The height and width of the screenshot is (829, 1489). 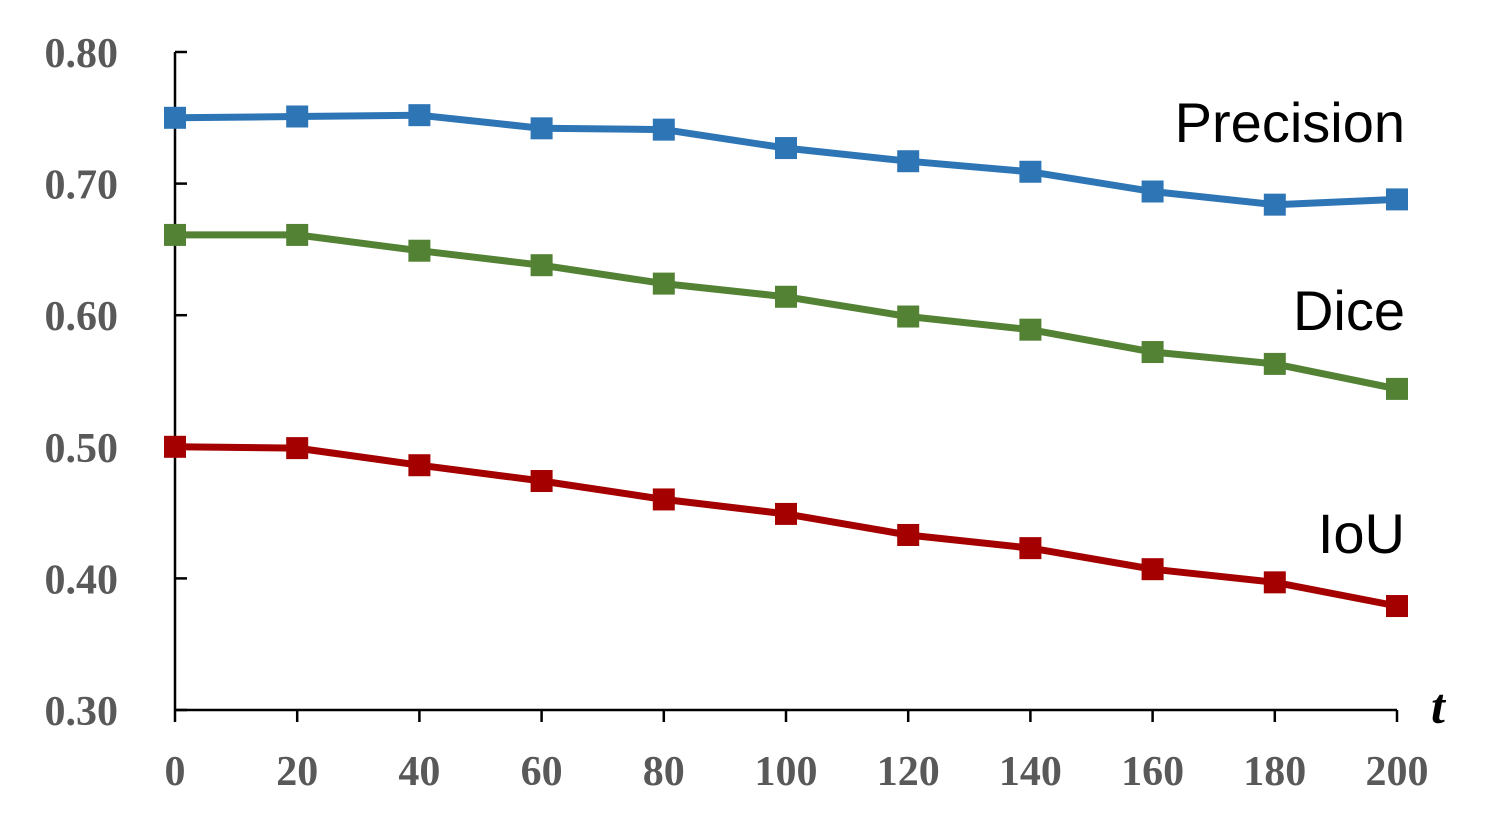 I want to click on iou-series-label: IoU, so click(x=1361, y=533).